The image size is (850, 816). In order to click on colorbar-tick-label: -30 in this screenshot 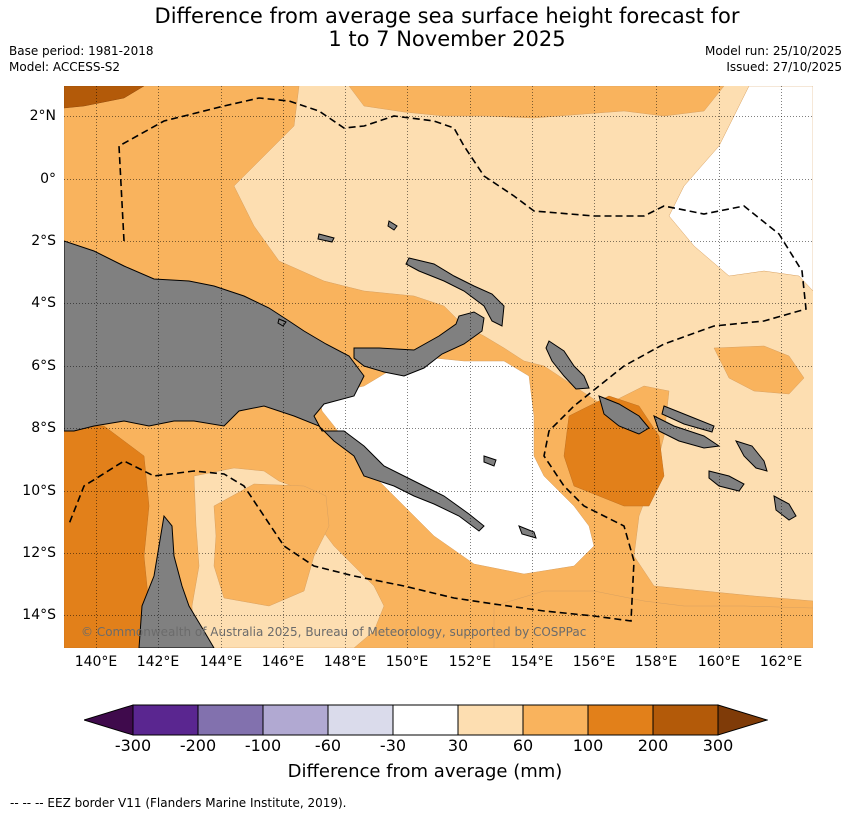, I will do `click(393, 745)`.